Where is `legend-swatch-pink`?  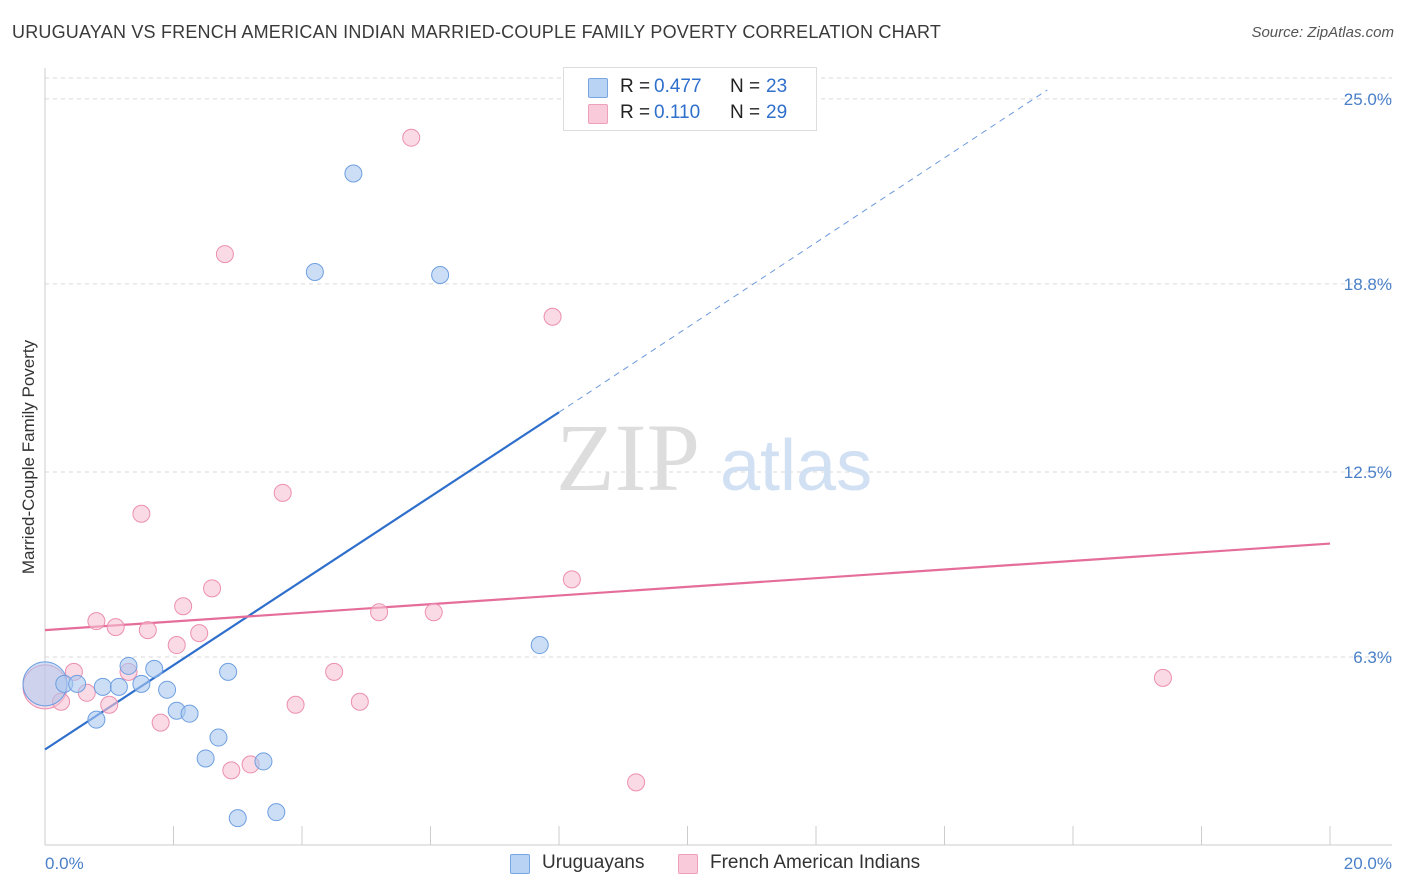 legend-swatch-pink is located at coordinates (598, 114).